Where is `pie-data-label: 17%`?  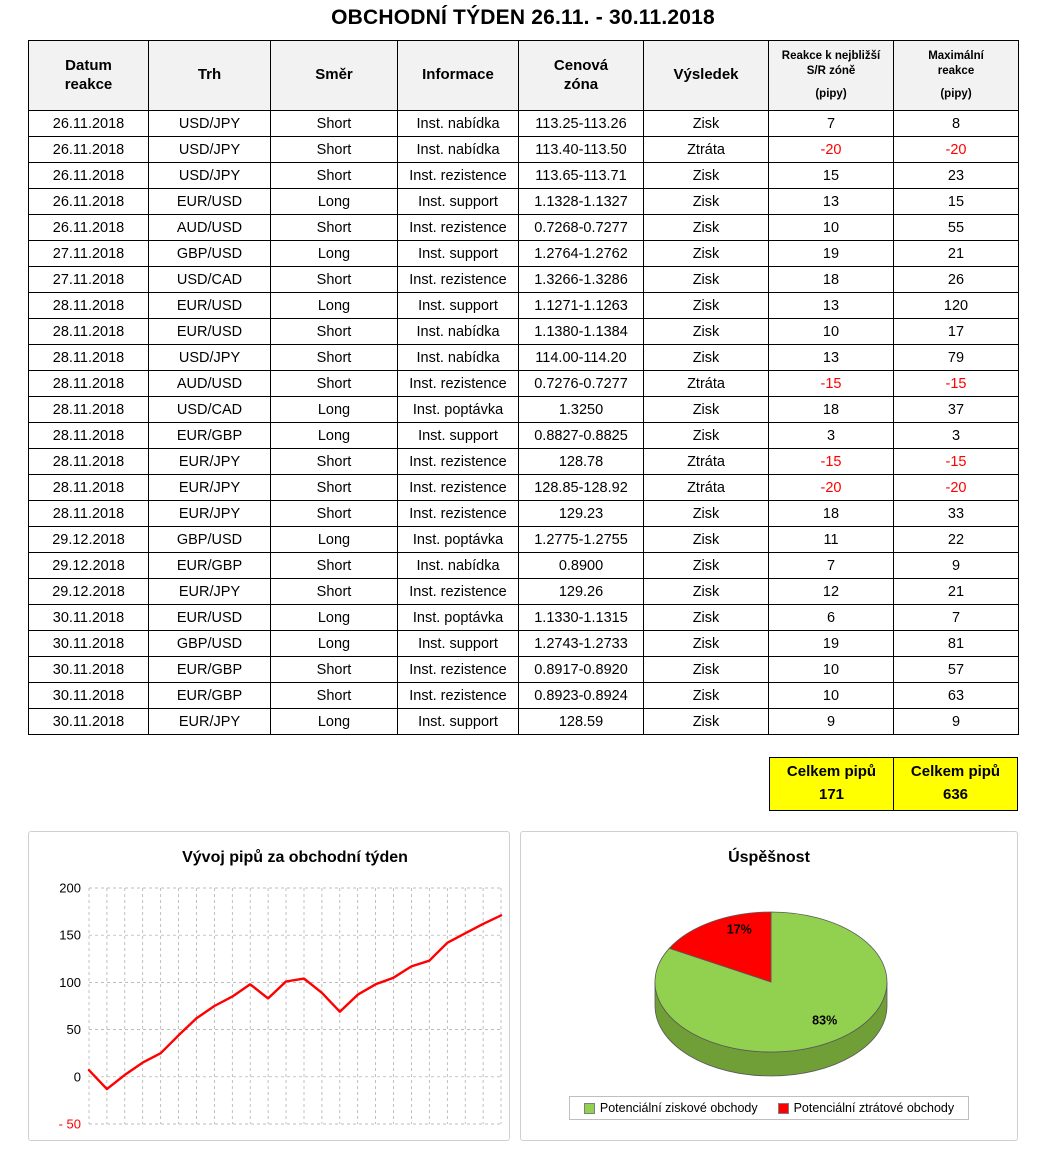
pie-data-label: 17% is located at coordinates (739, 929).